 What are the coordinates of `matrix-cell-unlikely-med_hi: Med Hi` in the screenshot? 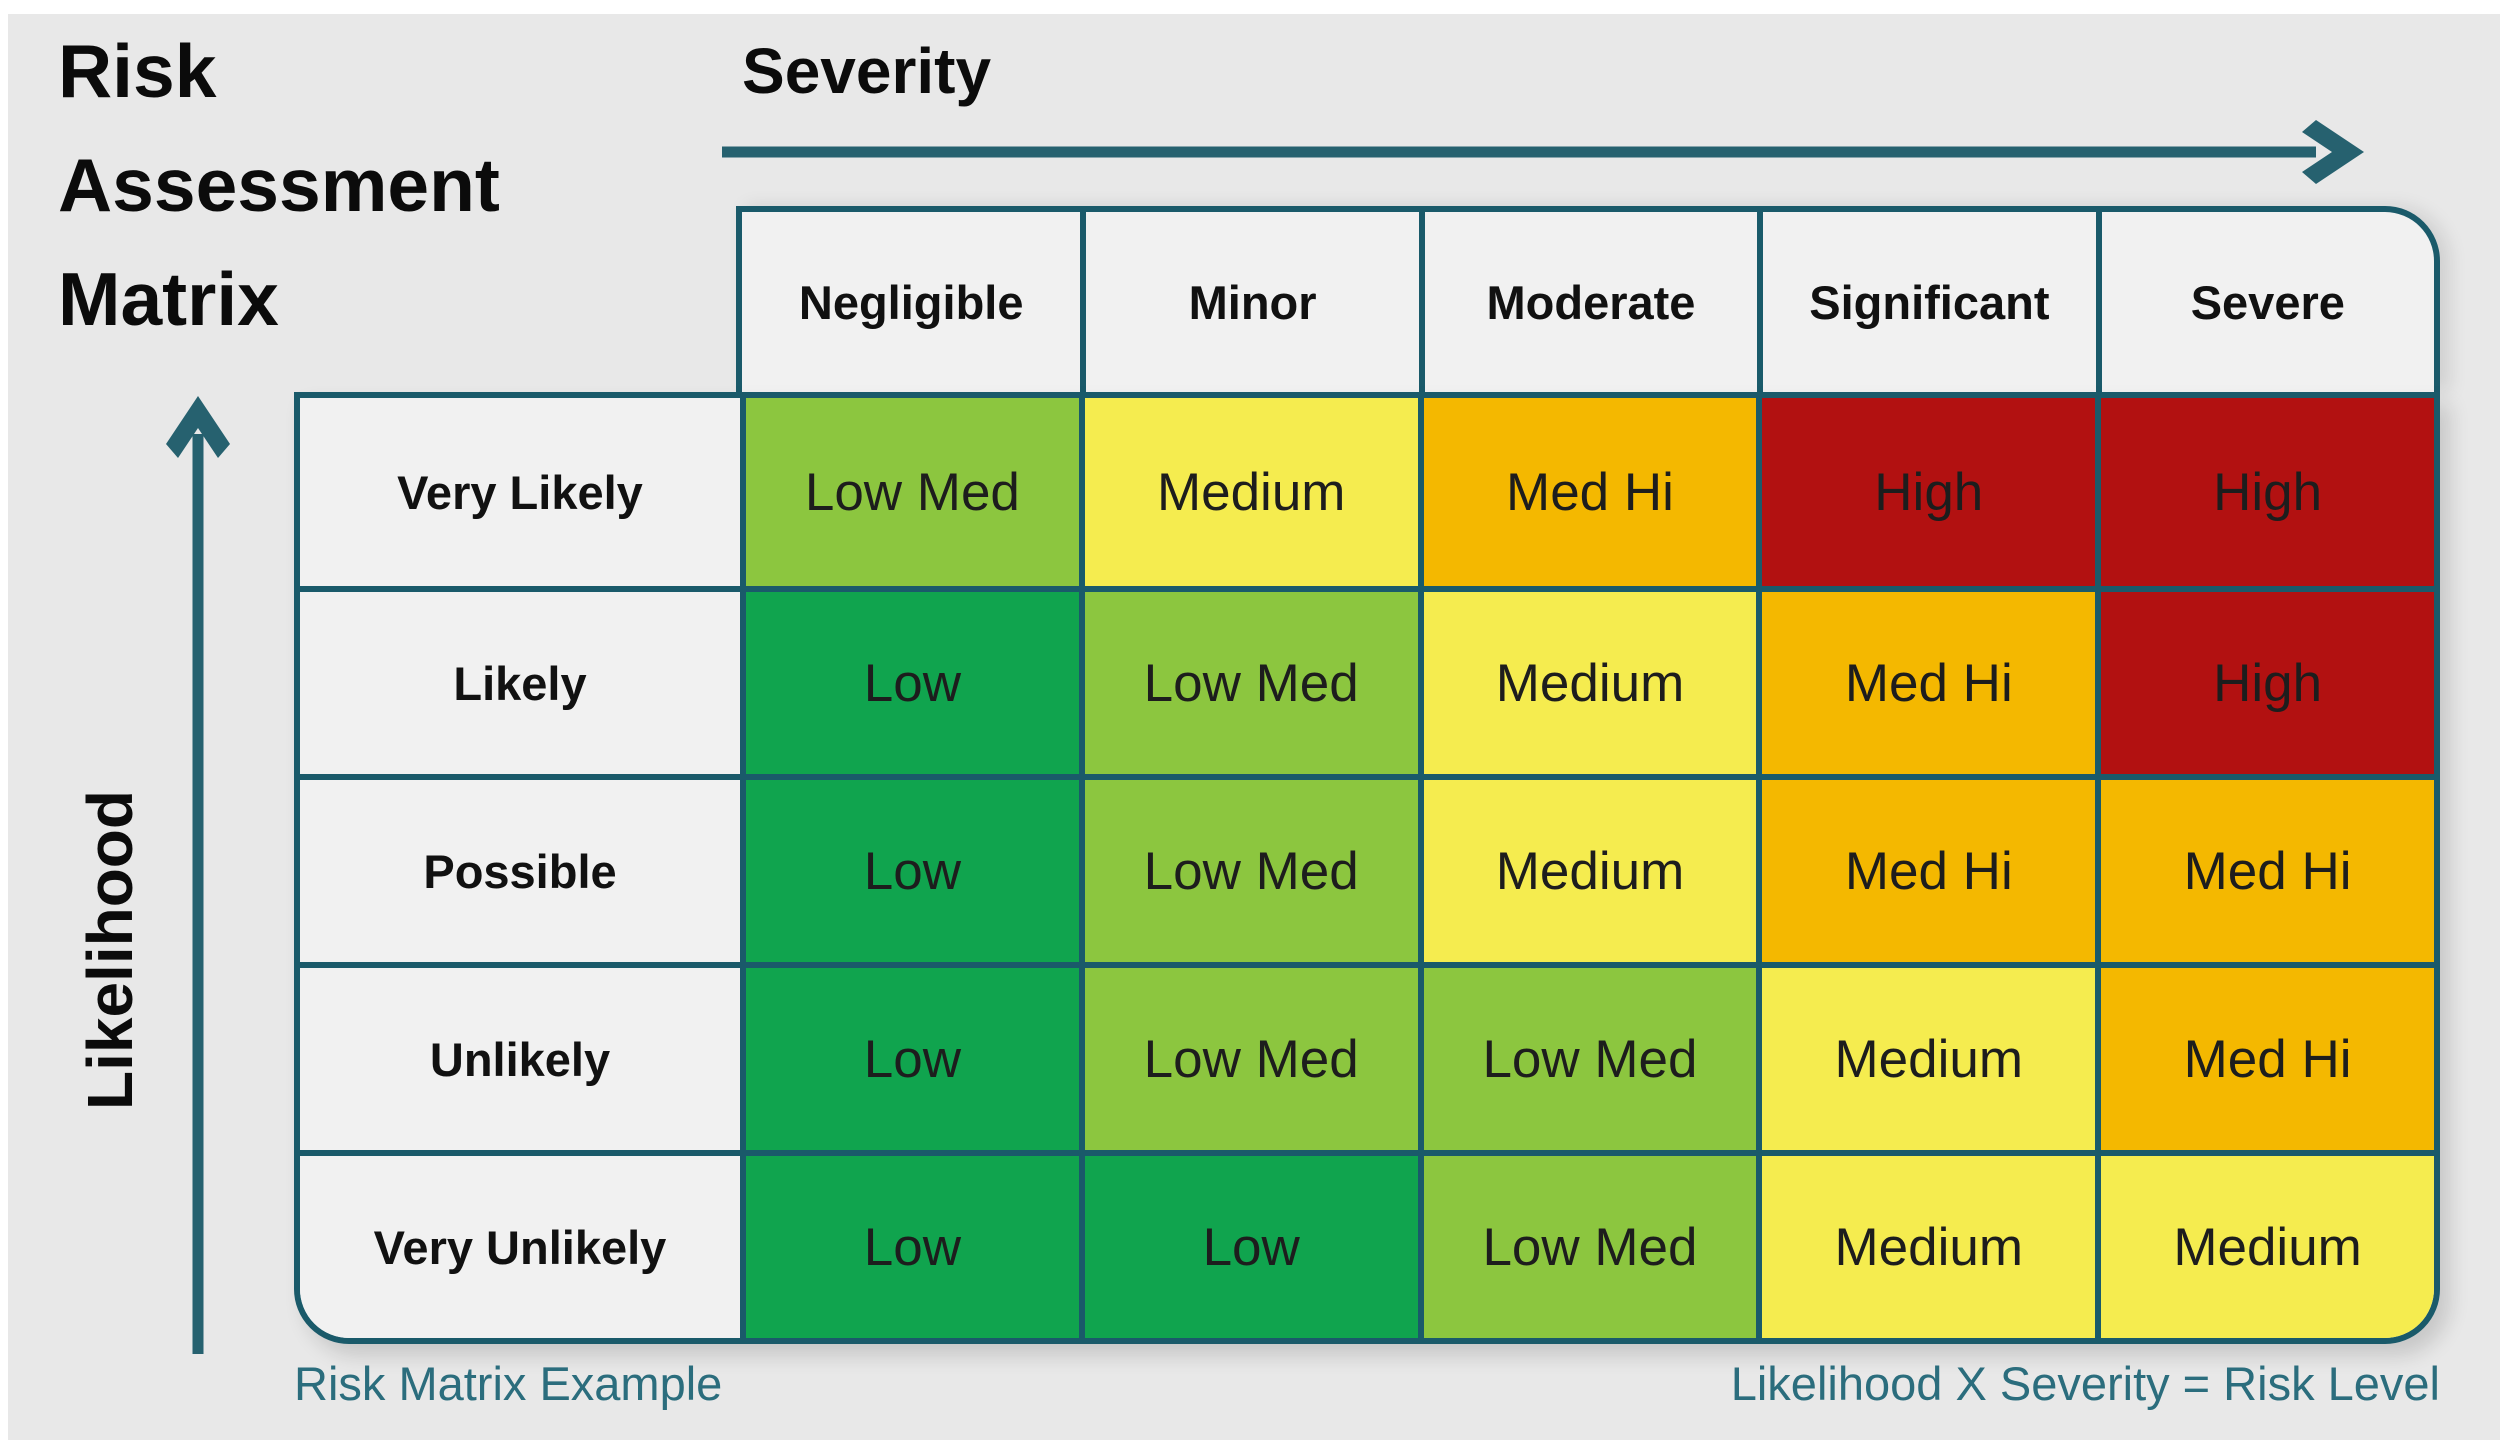 It's located at (2264, 1056).